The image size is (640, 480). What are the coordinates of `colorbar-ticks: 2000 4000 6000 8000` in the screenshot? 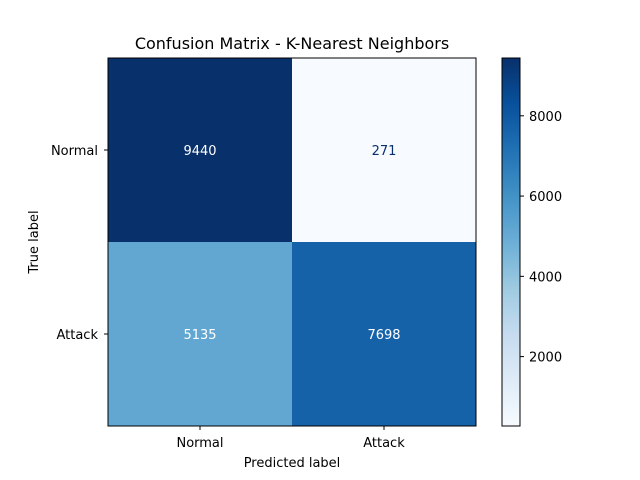 It's located at (541, 238).